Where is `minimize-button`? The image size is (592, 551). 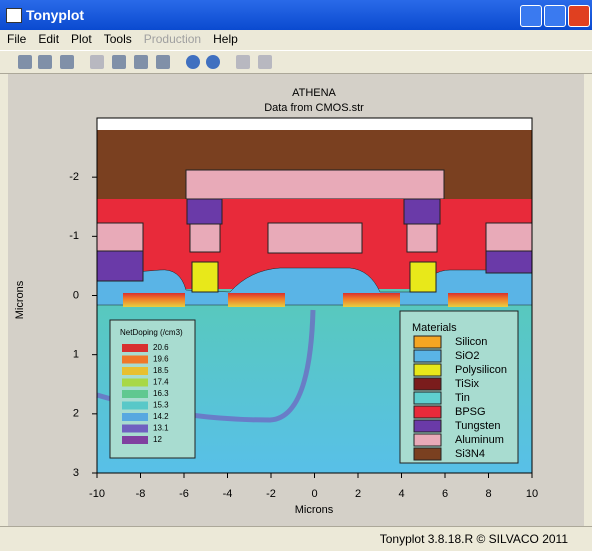
minimize-button is located at coordinates (531, 16).